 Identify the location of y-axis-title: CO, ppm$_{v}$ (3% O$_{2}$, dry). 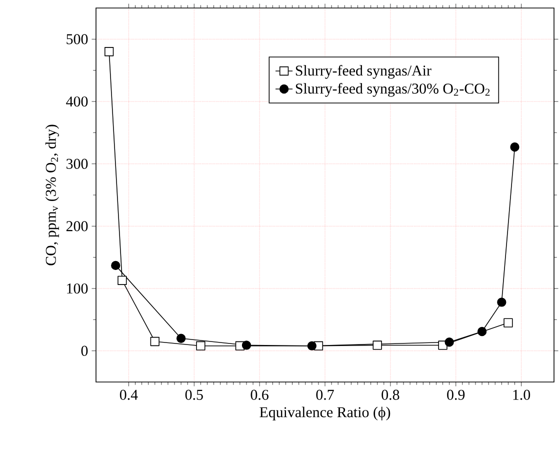
(52, 195).